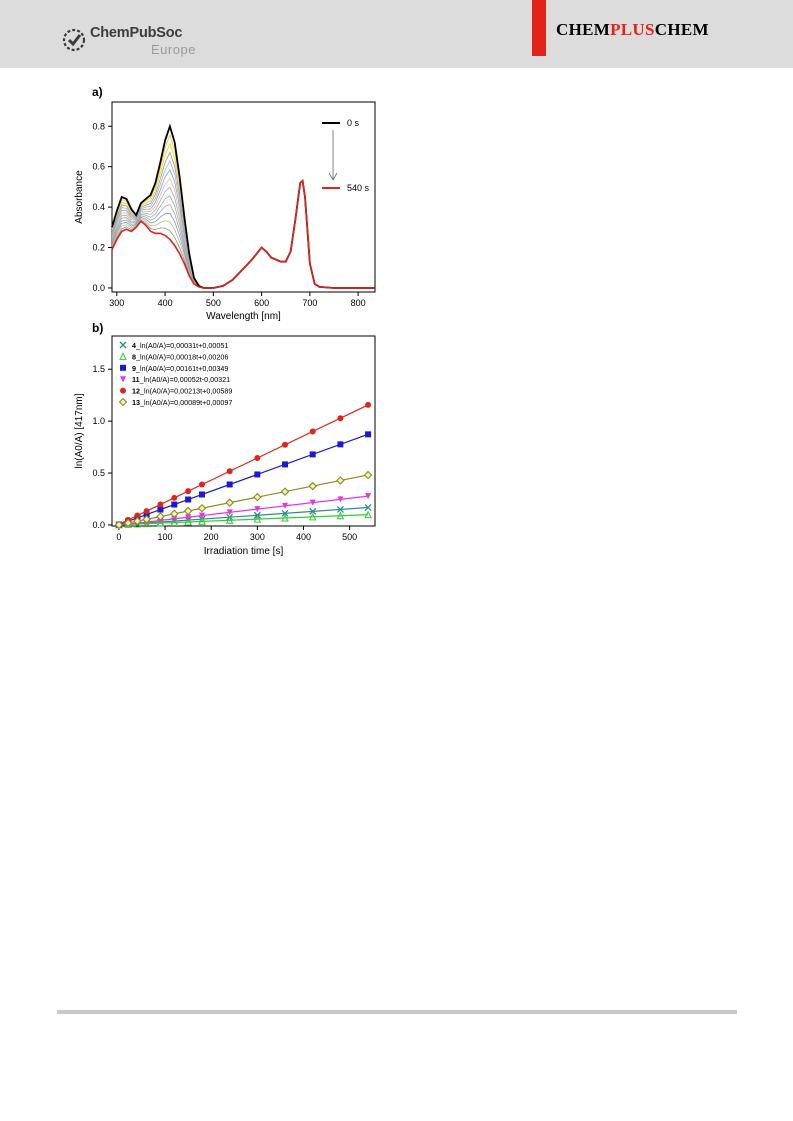  Describe the element at coordinates (134, 356) in the screenshot. I see `legend-series-id: 8` at that location.